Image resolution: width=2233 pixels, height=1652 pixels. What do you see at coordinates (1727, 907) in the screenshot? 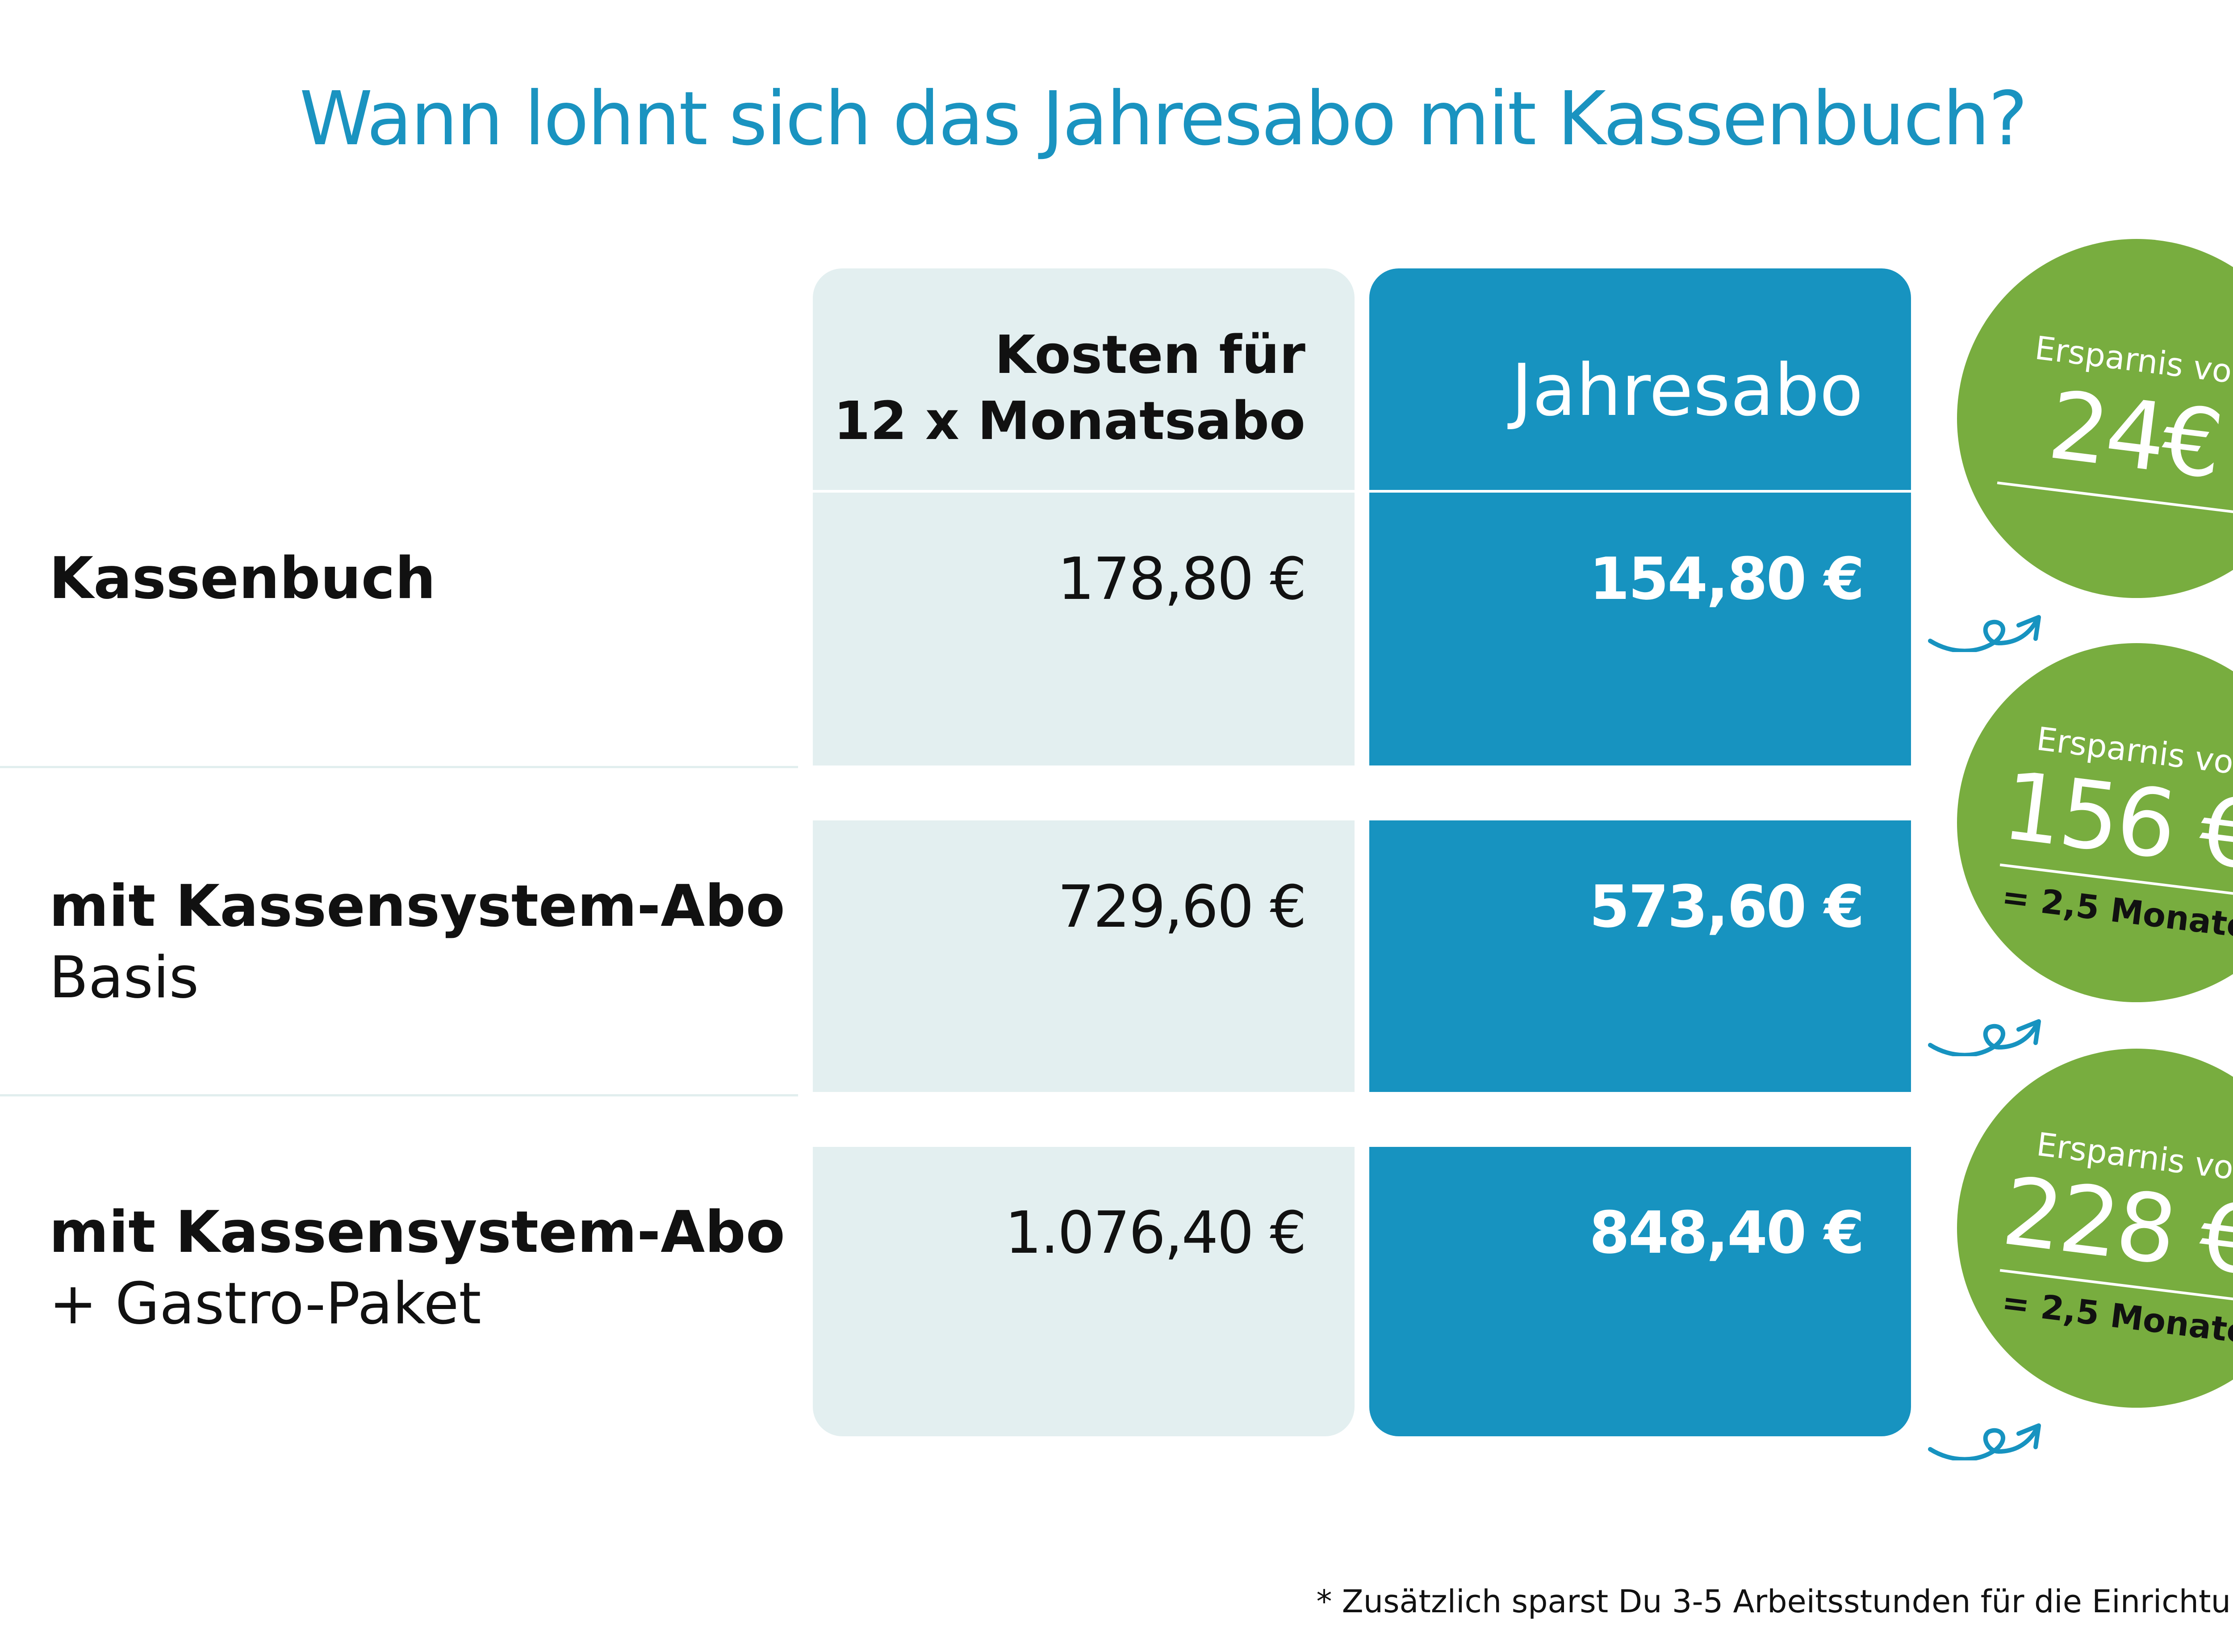
I see `yearly-price: 573,60 €` at bounding box center [1727, 907].